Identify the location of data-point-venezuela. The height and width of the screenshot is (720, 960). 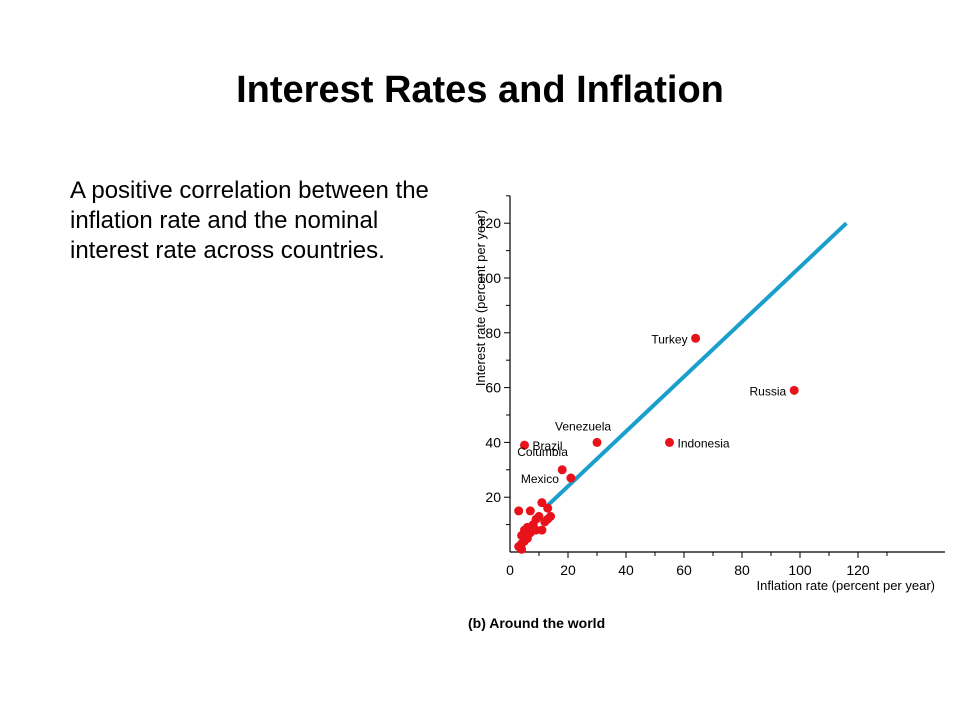
(597, 442).